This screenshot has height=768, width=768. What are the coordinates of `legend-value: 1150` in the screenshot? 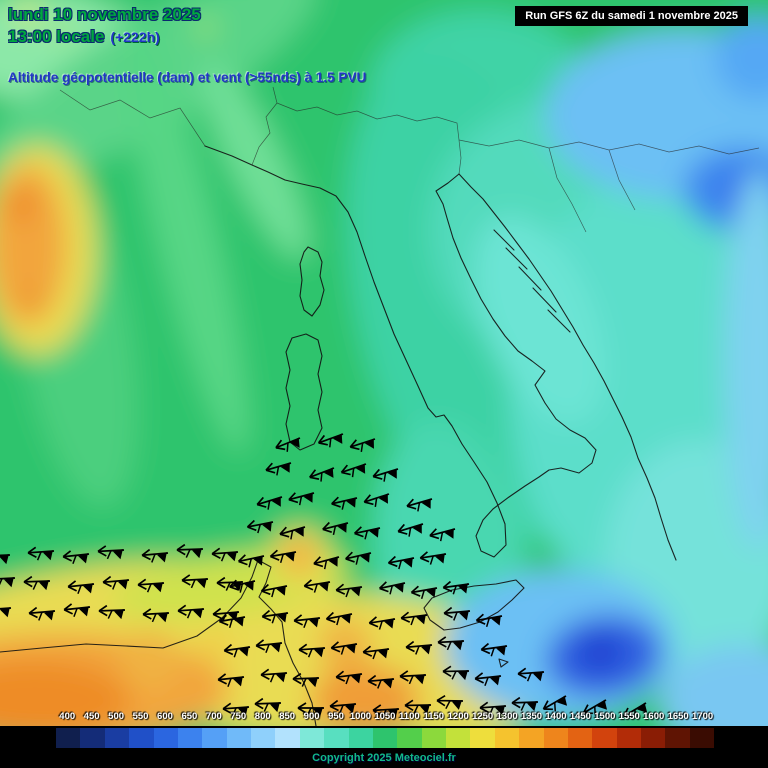 It's located at (434, 716).